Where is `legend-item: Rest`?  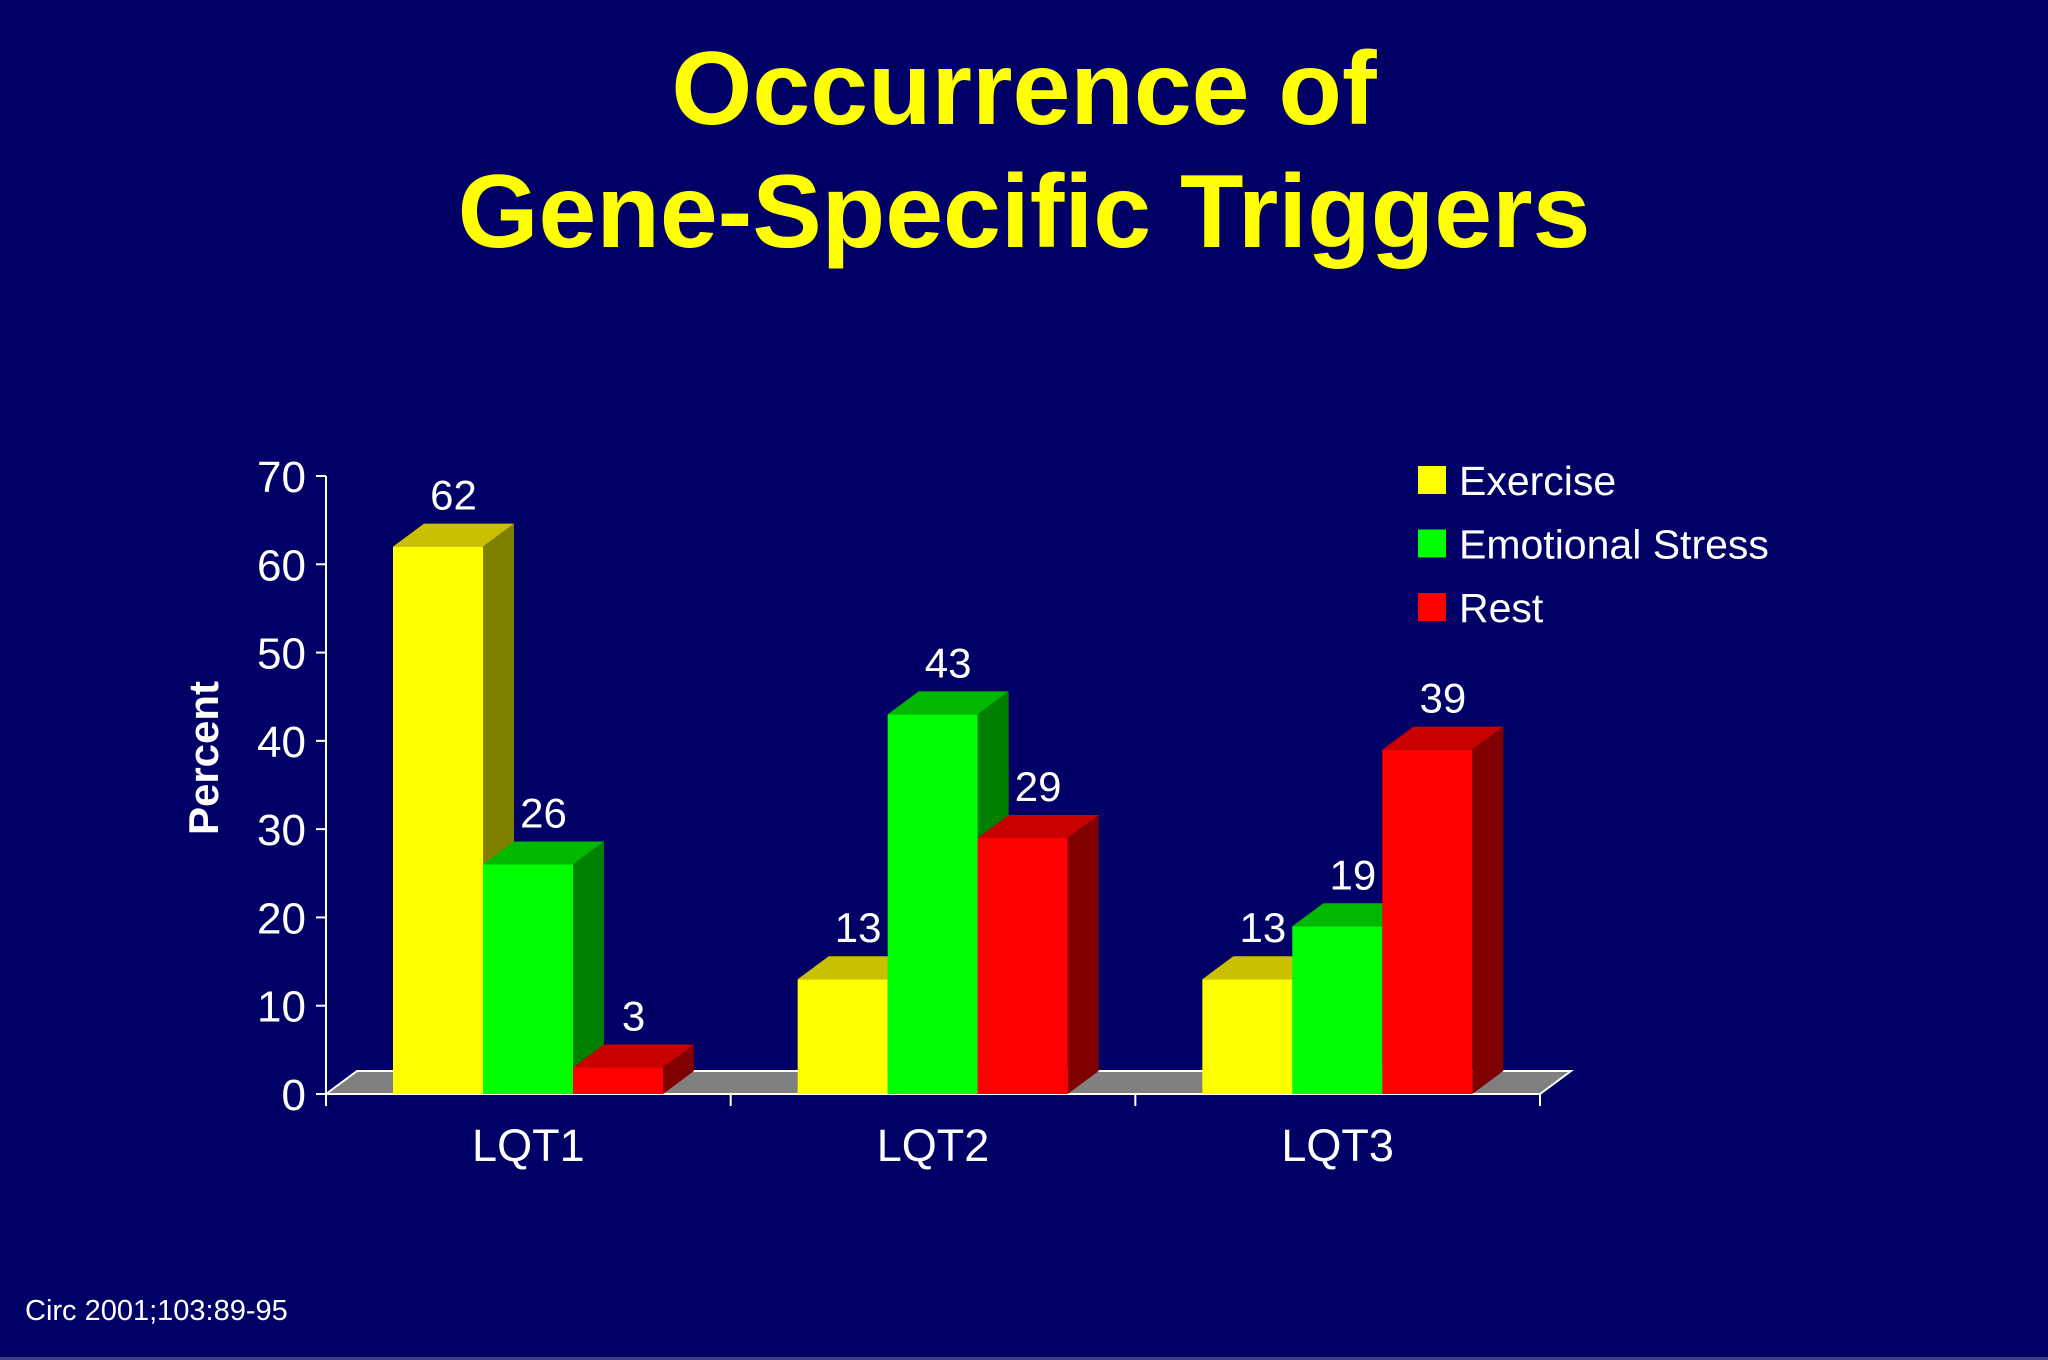 legend-item: Rest is located at coordinates (1481, 608).